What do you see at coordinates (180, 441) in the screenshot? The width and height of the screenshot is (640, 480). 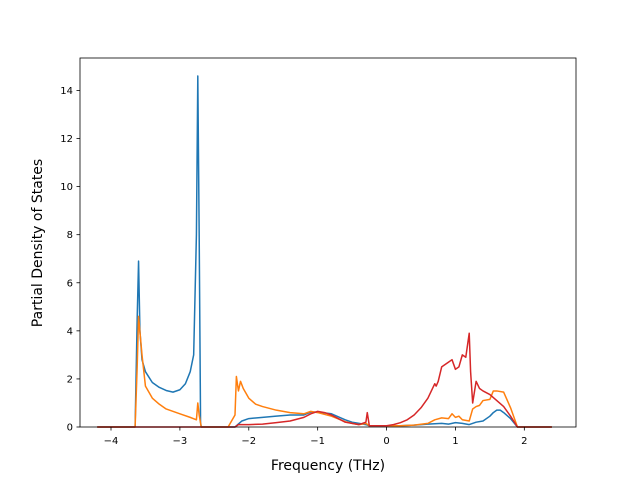 I see `x-tick-label: −3` at bounding box center [180, 441].